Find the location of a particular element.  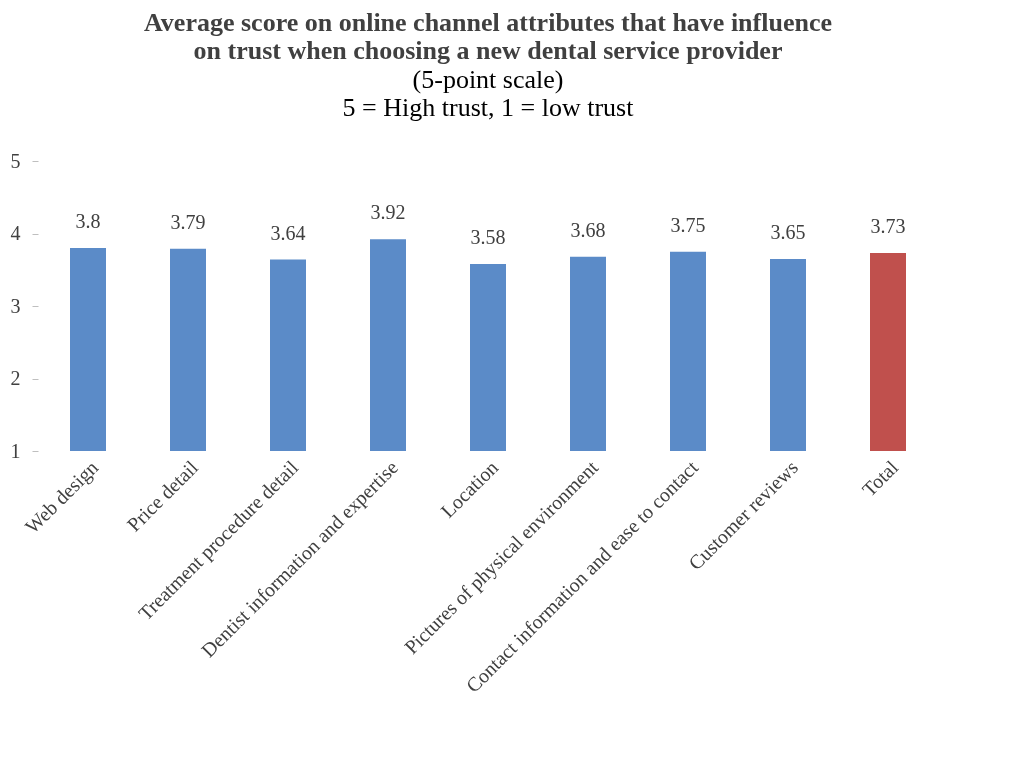

y-tick-label: 2 is located at coordinates (15, 378).